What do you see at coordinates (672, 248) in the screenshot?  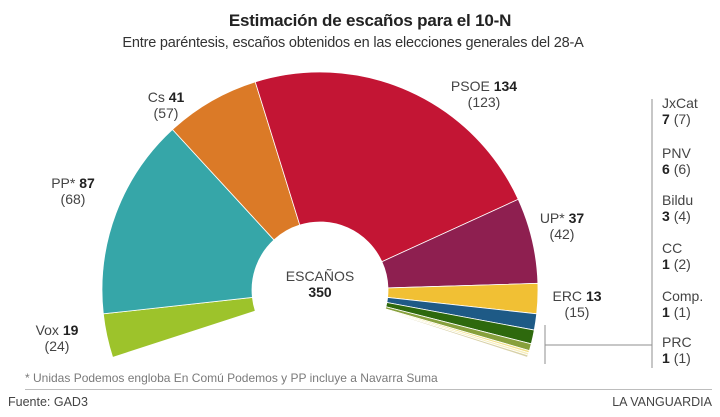 I see `label-cc-name: CC` at bounding box center [672, 248].